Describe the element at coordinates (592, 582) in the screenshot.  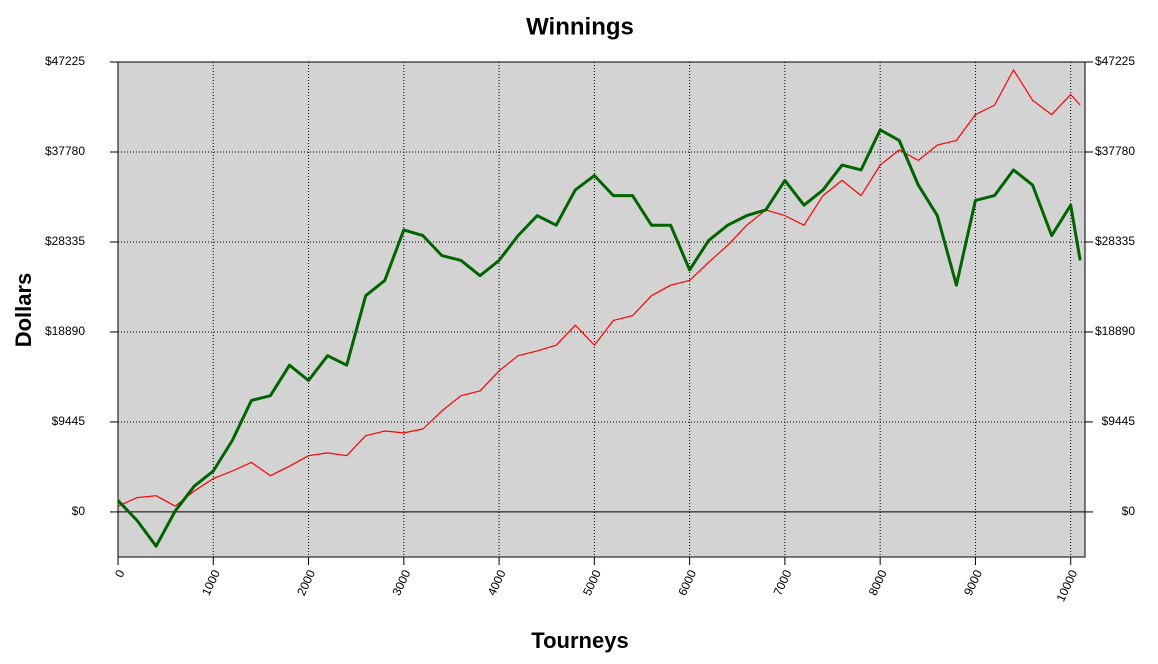
I see `x-tick-label: 5000` at that location.